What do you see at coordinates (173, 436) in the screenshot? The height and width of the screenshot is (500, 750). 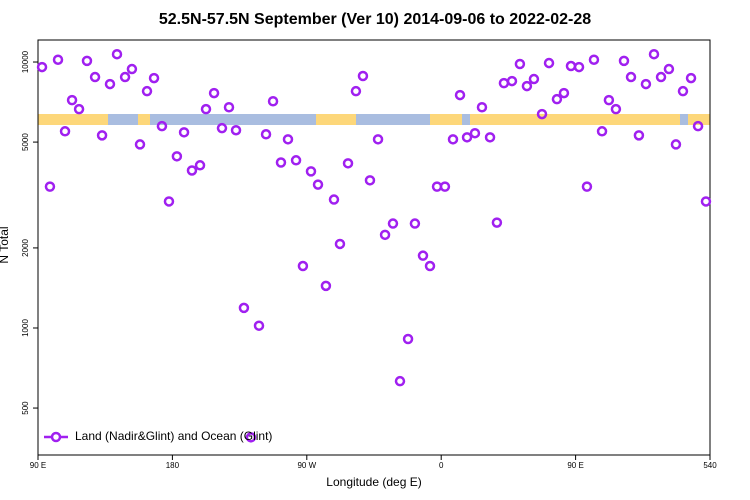 I see `legend-label: Land (Nadir&Glint) and Ocean (Glint)` at bounding box center [173, 436].